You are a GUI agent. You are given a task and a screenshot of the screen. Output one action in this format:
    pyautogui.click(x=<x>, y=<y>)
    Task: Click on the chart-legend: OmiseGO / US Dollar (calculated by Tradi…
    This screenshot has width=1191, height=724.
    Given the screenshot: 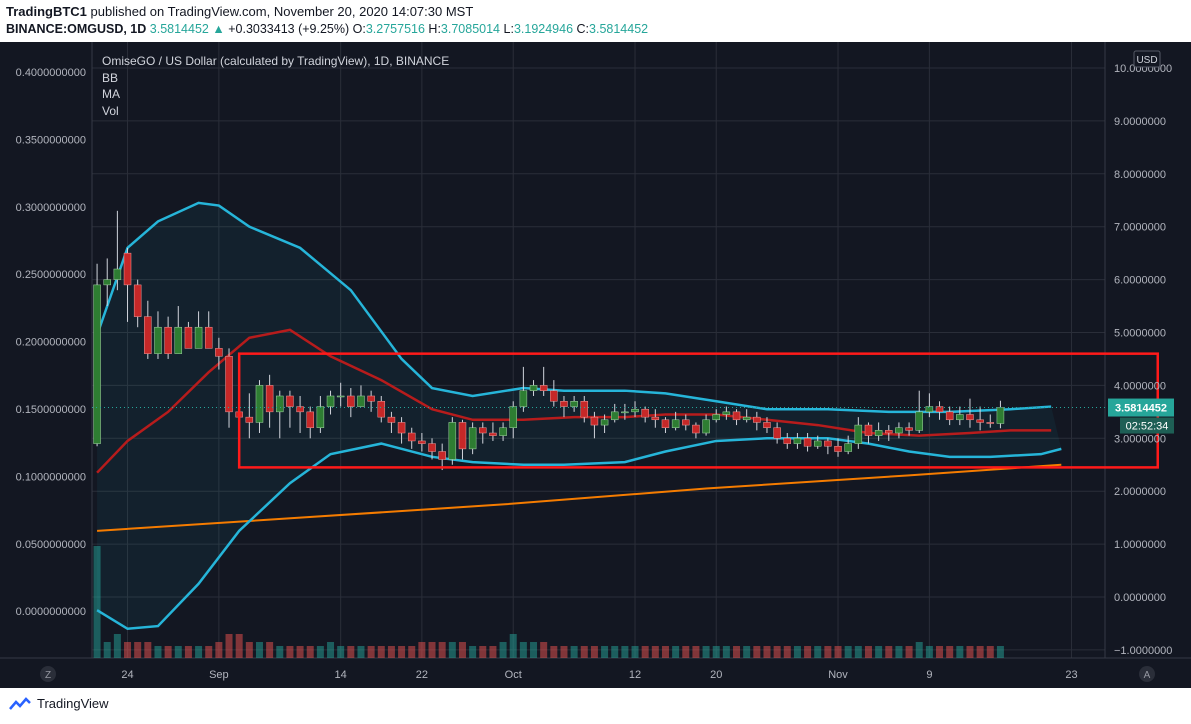 What is the action you would take?
    pyautogui.click(x=275, y=86)
    